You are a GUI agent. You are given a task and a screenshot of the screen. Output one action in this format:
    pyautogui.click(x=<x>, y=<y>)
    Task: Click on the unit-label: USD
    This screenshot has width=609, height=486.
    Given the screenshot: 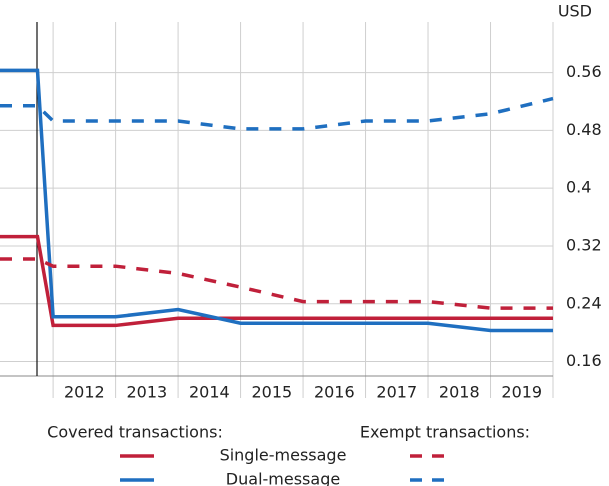 What is the action you would take?
    pyautogui.click(x=575, y=11)
    